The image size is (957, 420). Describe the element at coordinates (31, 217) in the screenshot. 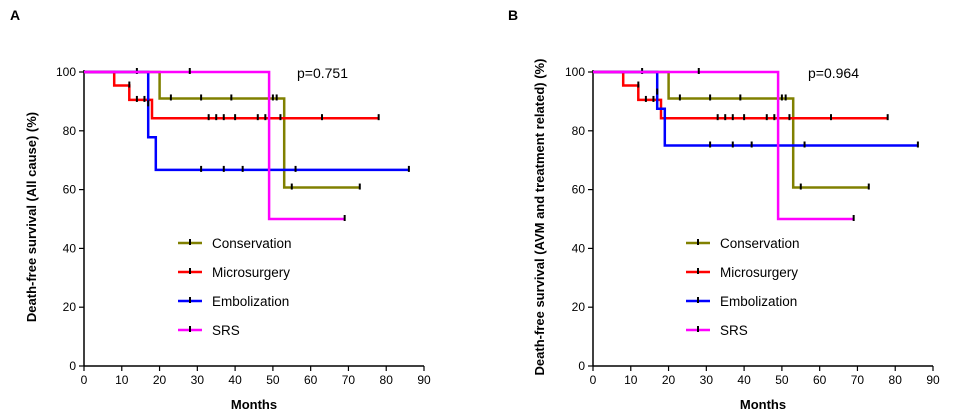

I see `y-axis-title: Death-free survival (All cause) (%)` at that location.